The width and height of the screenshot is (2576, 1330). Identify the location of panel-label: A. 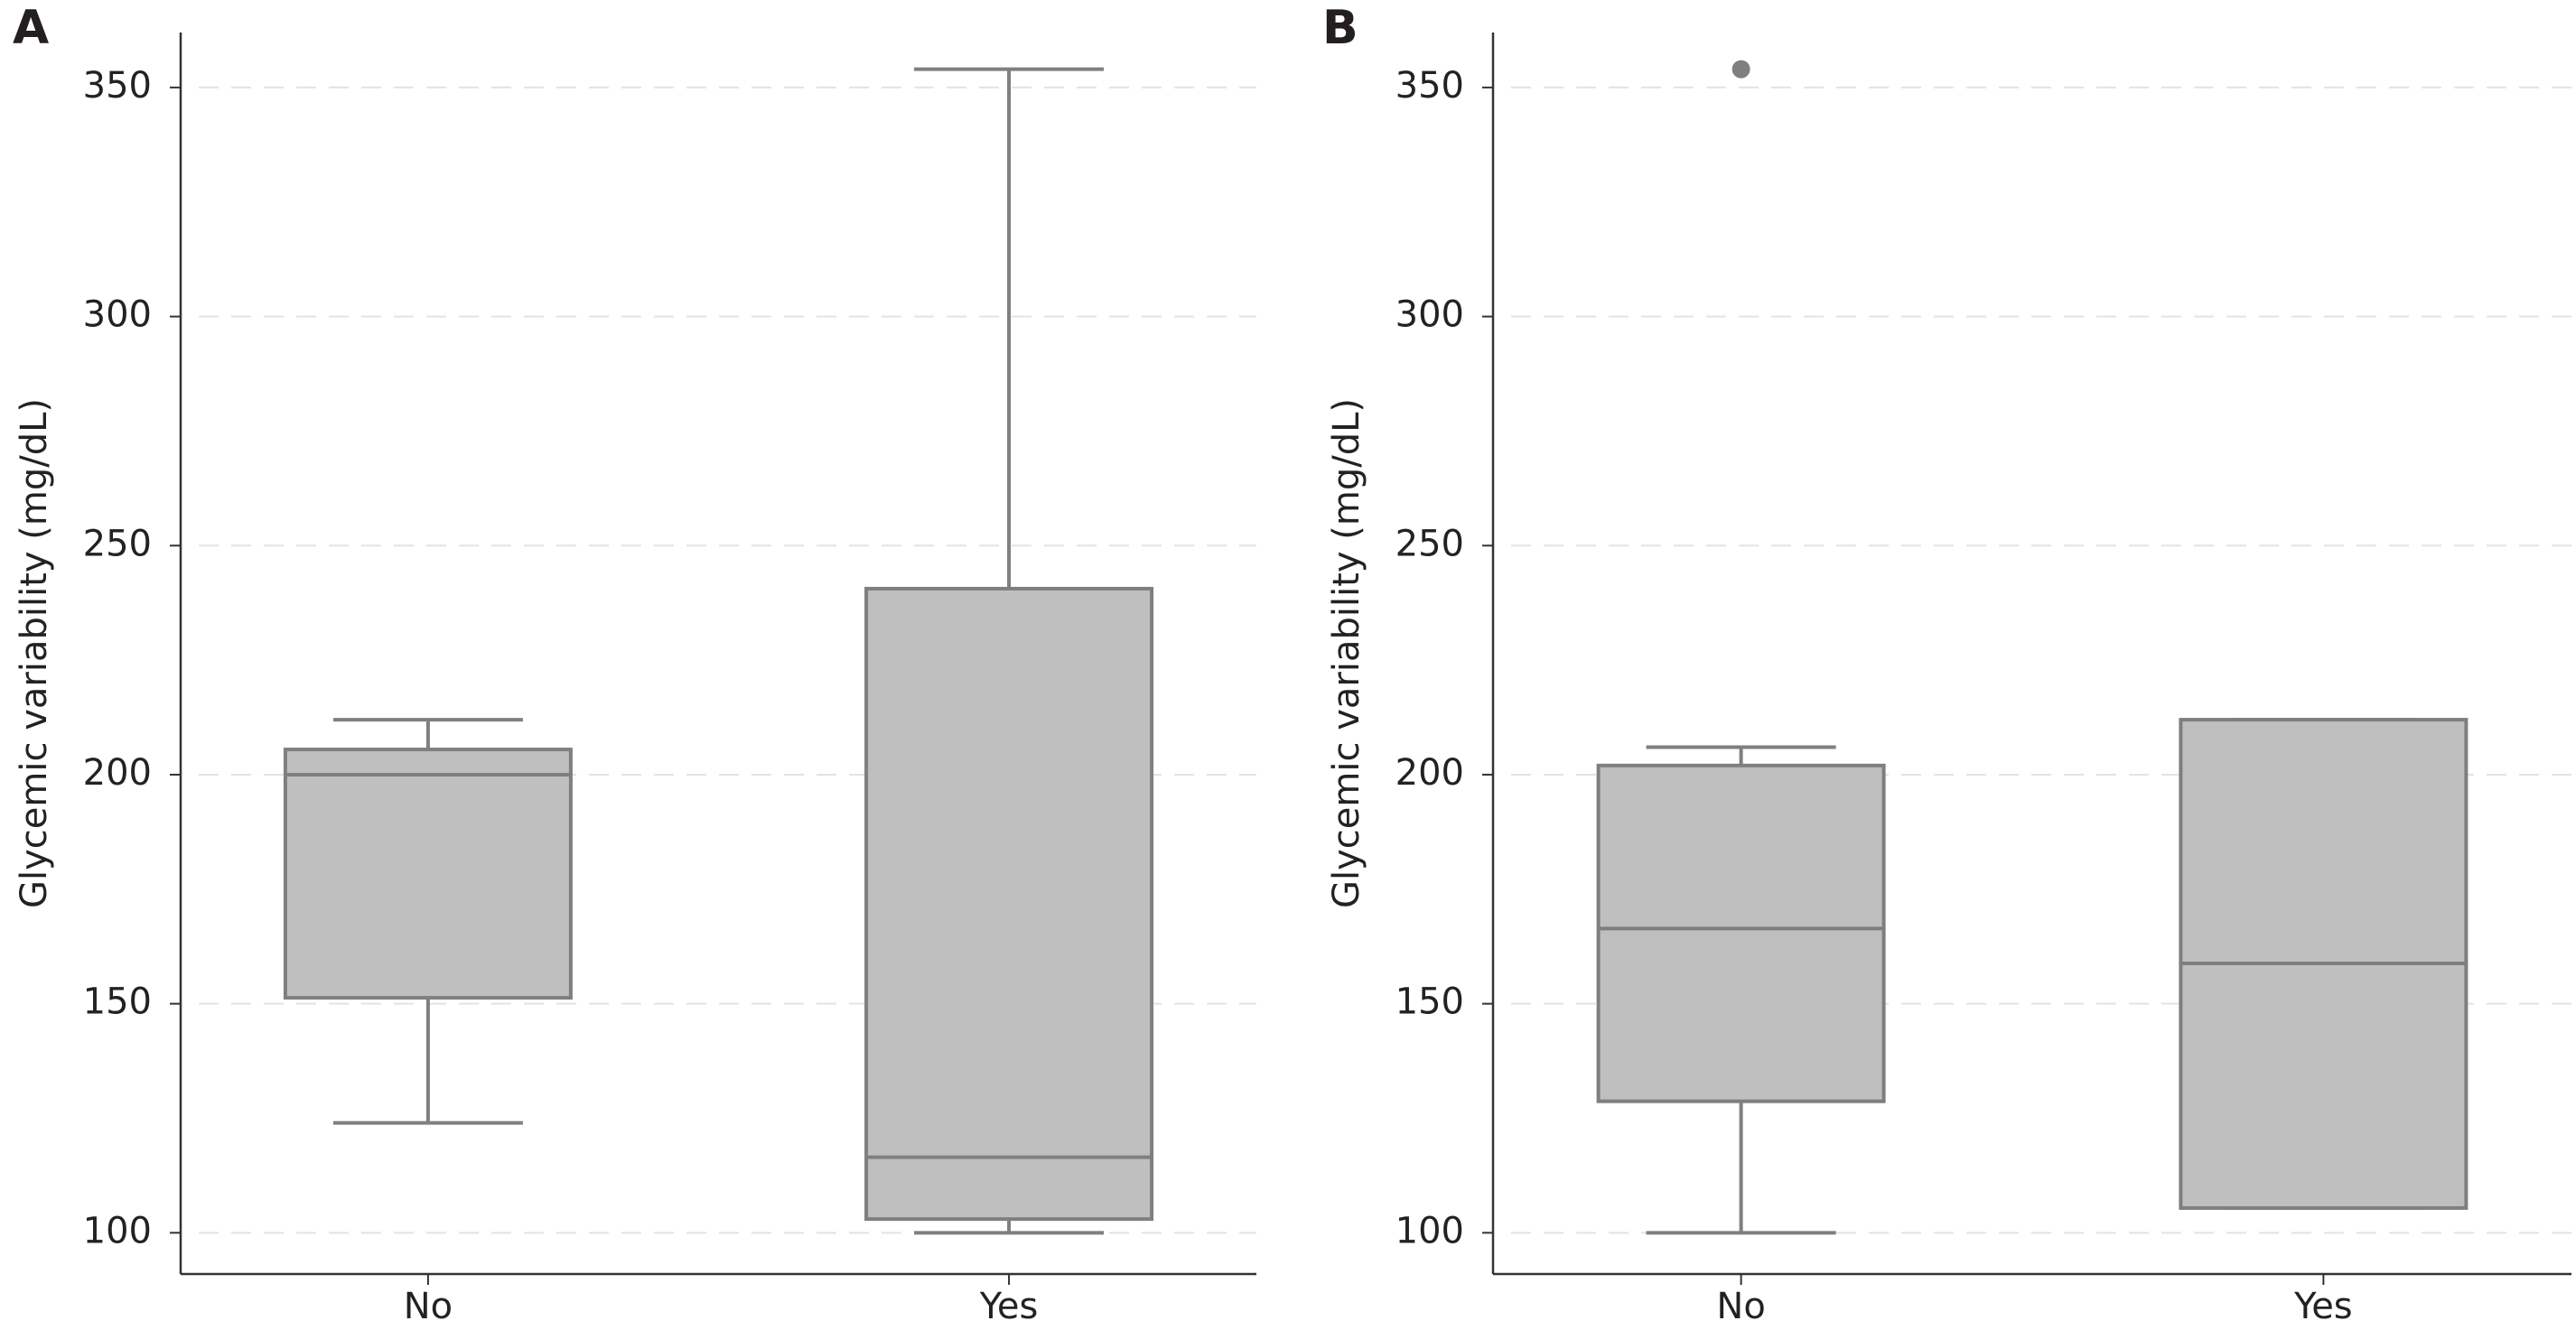
(31, 28).